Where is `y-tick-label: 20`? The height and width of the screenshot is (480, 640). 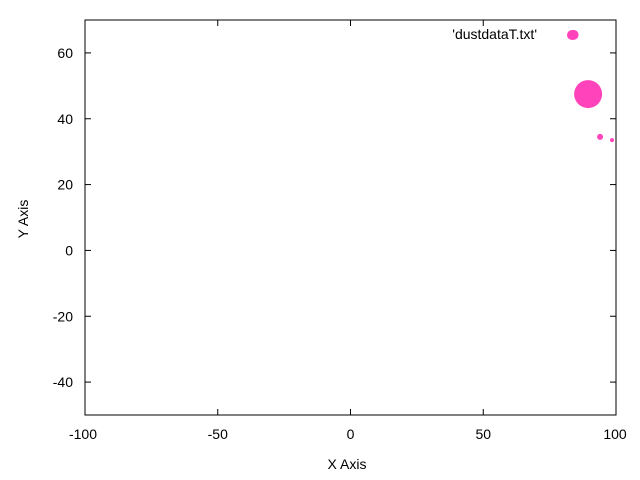 y-tick-label: 20 is located at coordinates (65, 185).